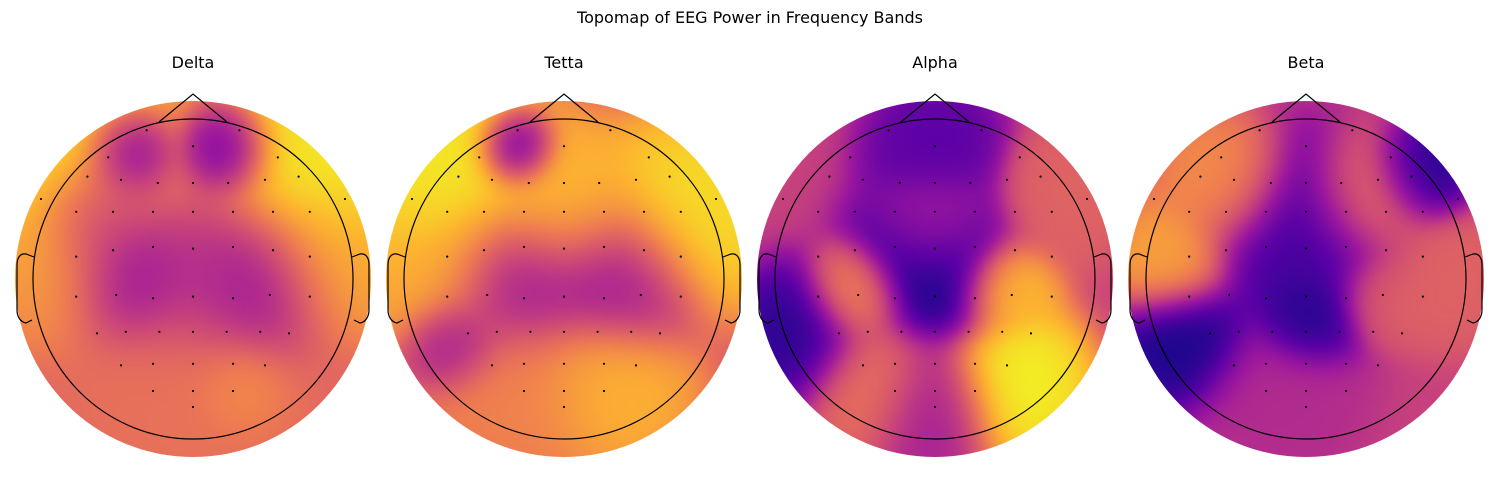 Image resolution: width=1500 pixels, height=500 pixels. What do you see at coordinates (935, 269) in the screenshot?
I see `sensor-markers-alpha` at bounding box center [935, 269].